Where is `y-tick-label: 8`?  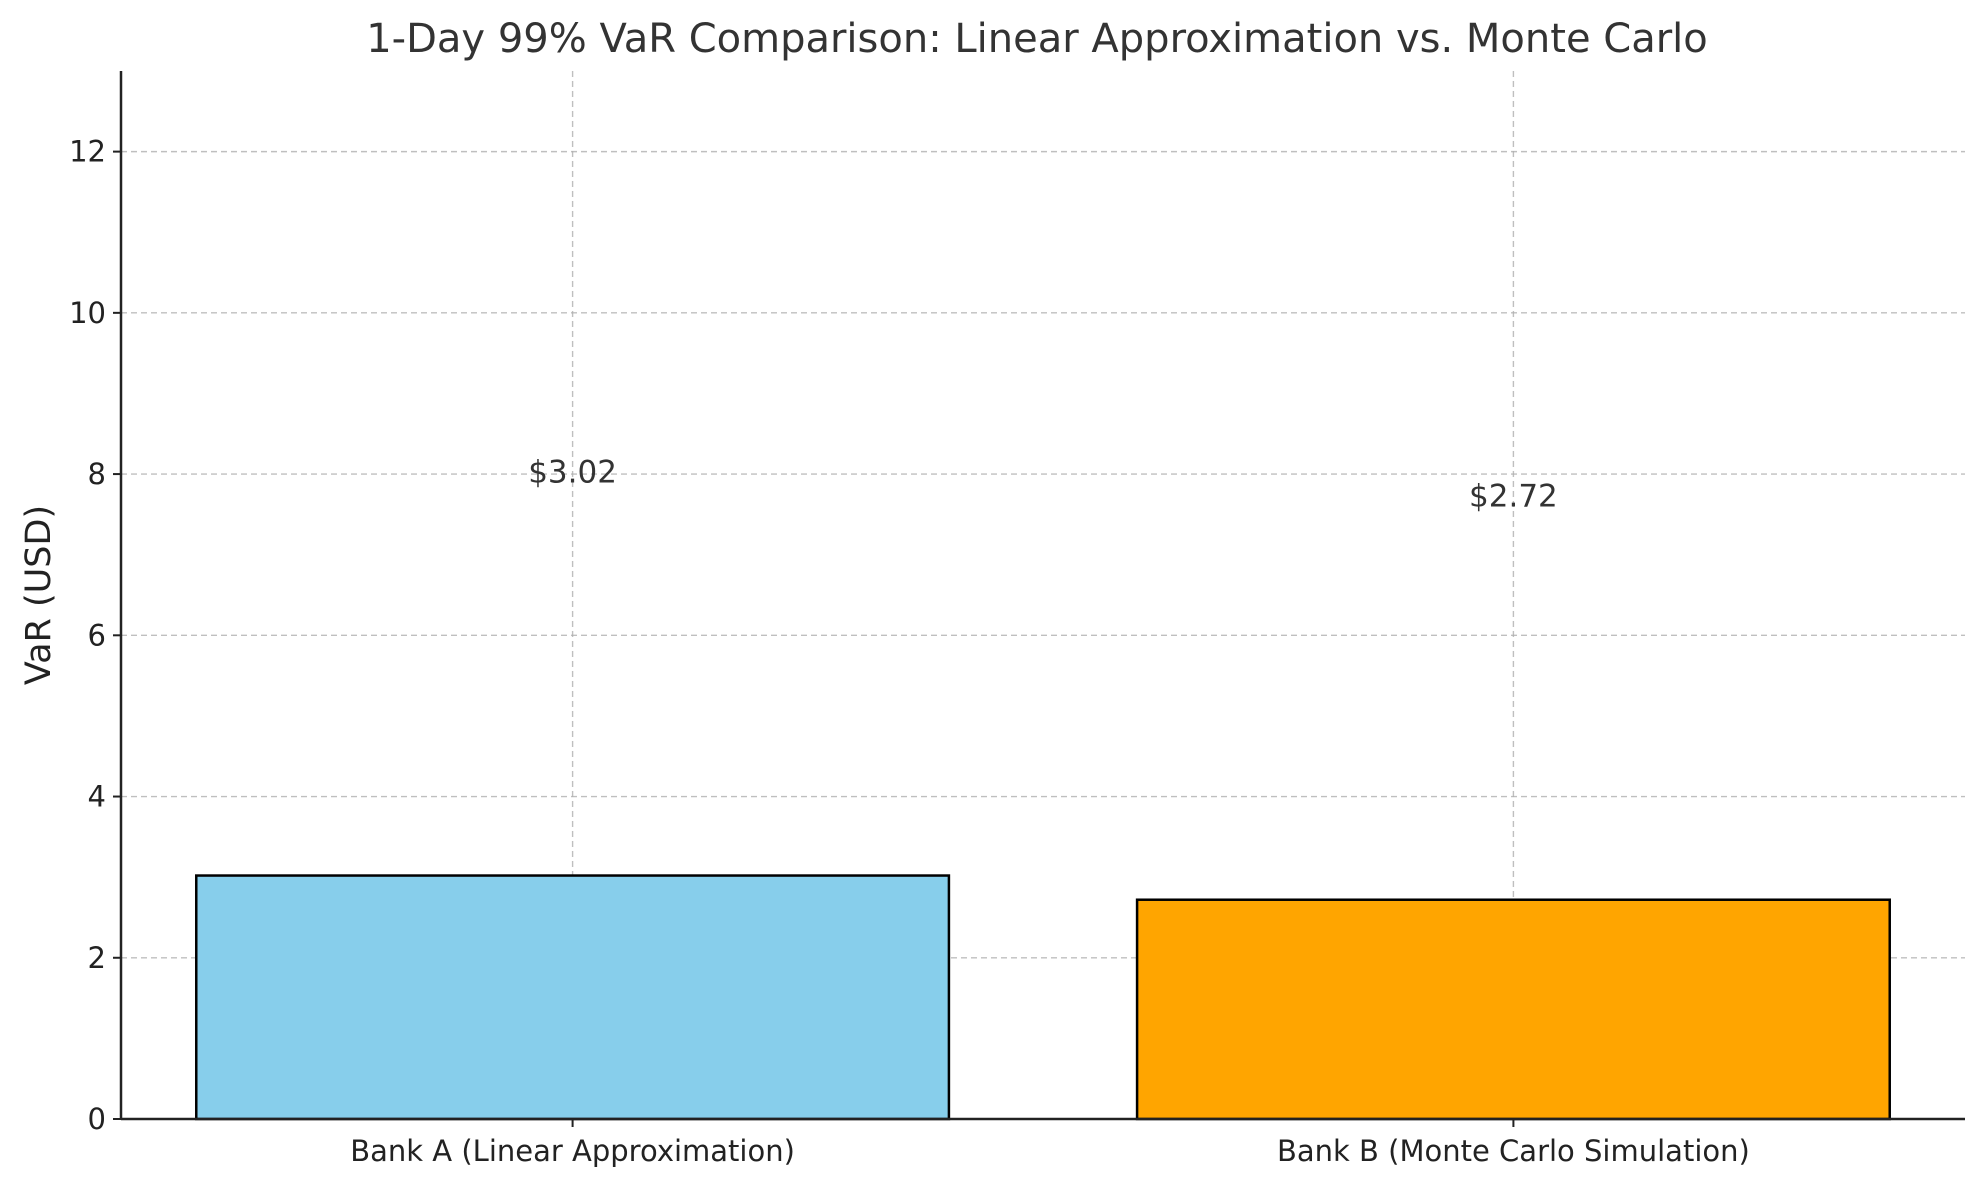 y-tick-label: 8 is located at coordinates (97, 474).